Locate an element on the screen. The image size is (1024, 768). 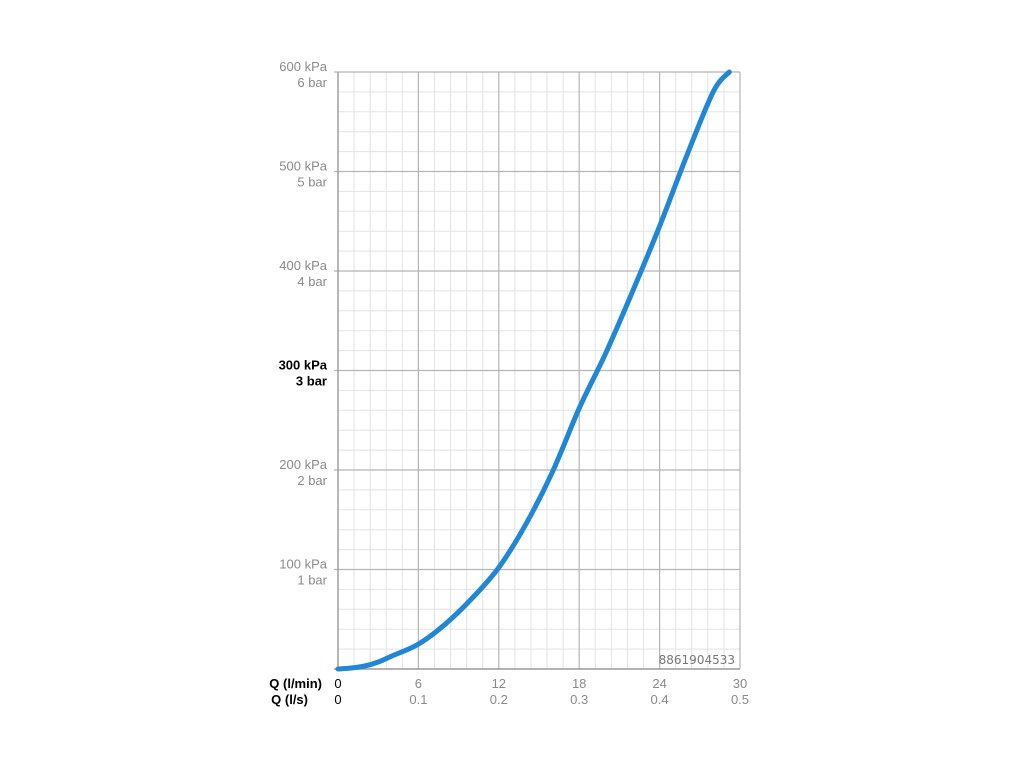
x-tick-label-lmin: 12 is located at coordinates (499, 683).